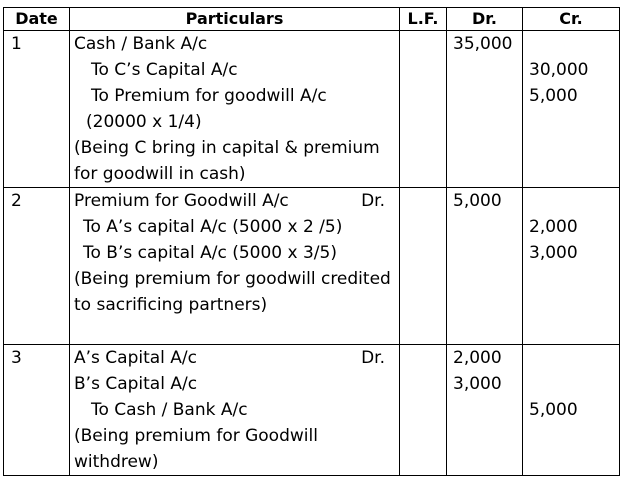  Describe the element at coordinates (144, 122) in the screenshot. I see `particular-line: (20000 x 1/4)` at that location.